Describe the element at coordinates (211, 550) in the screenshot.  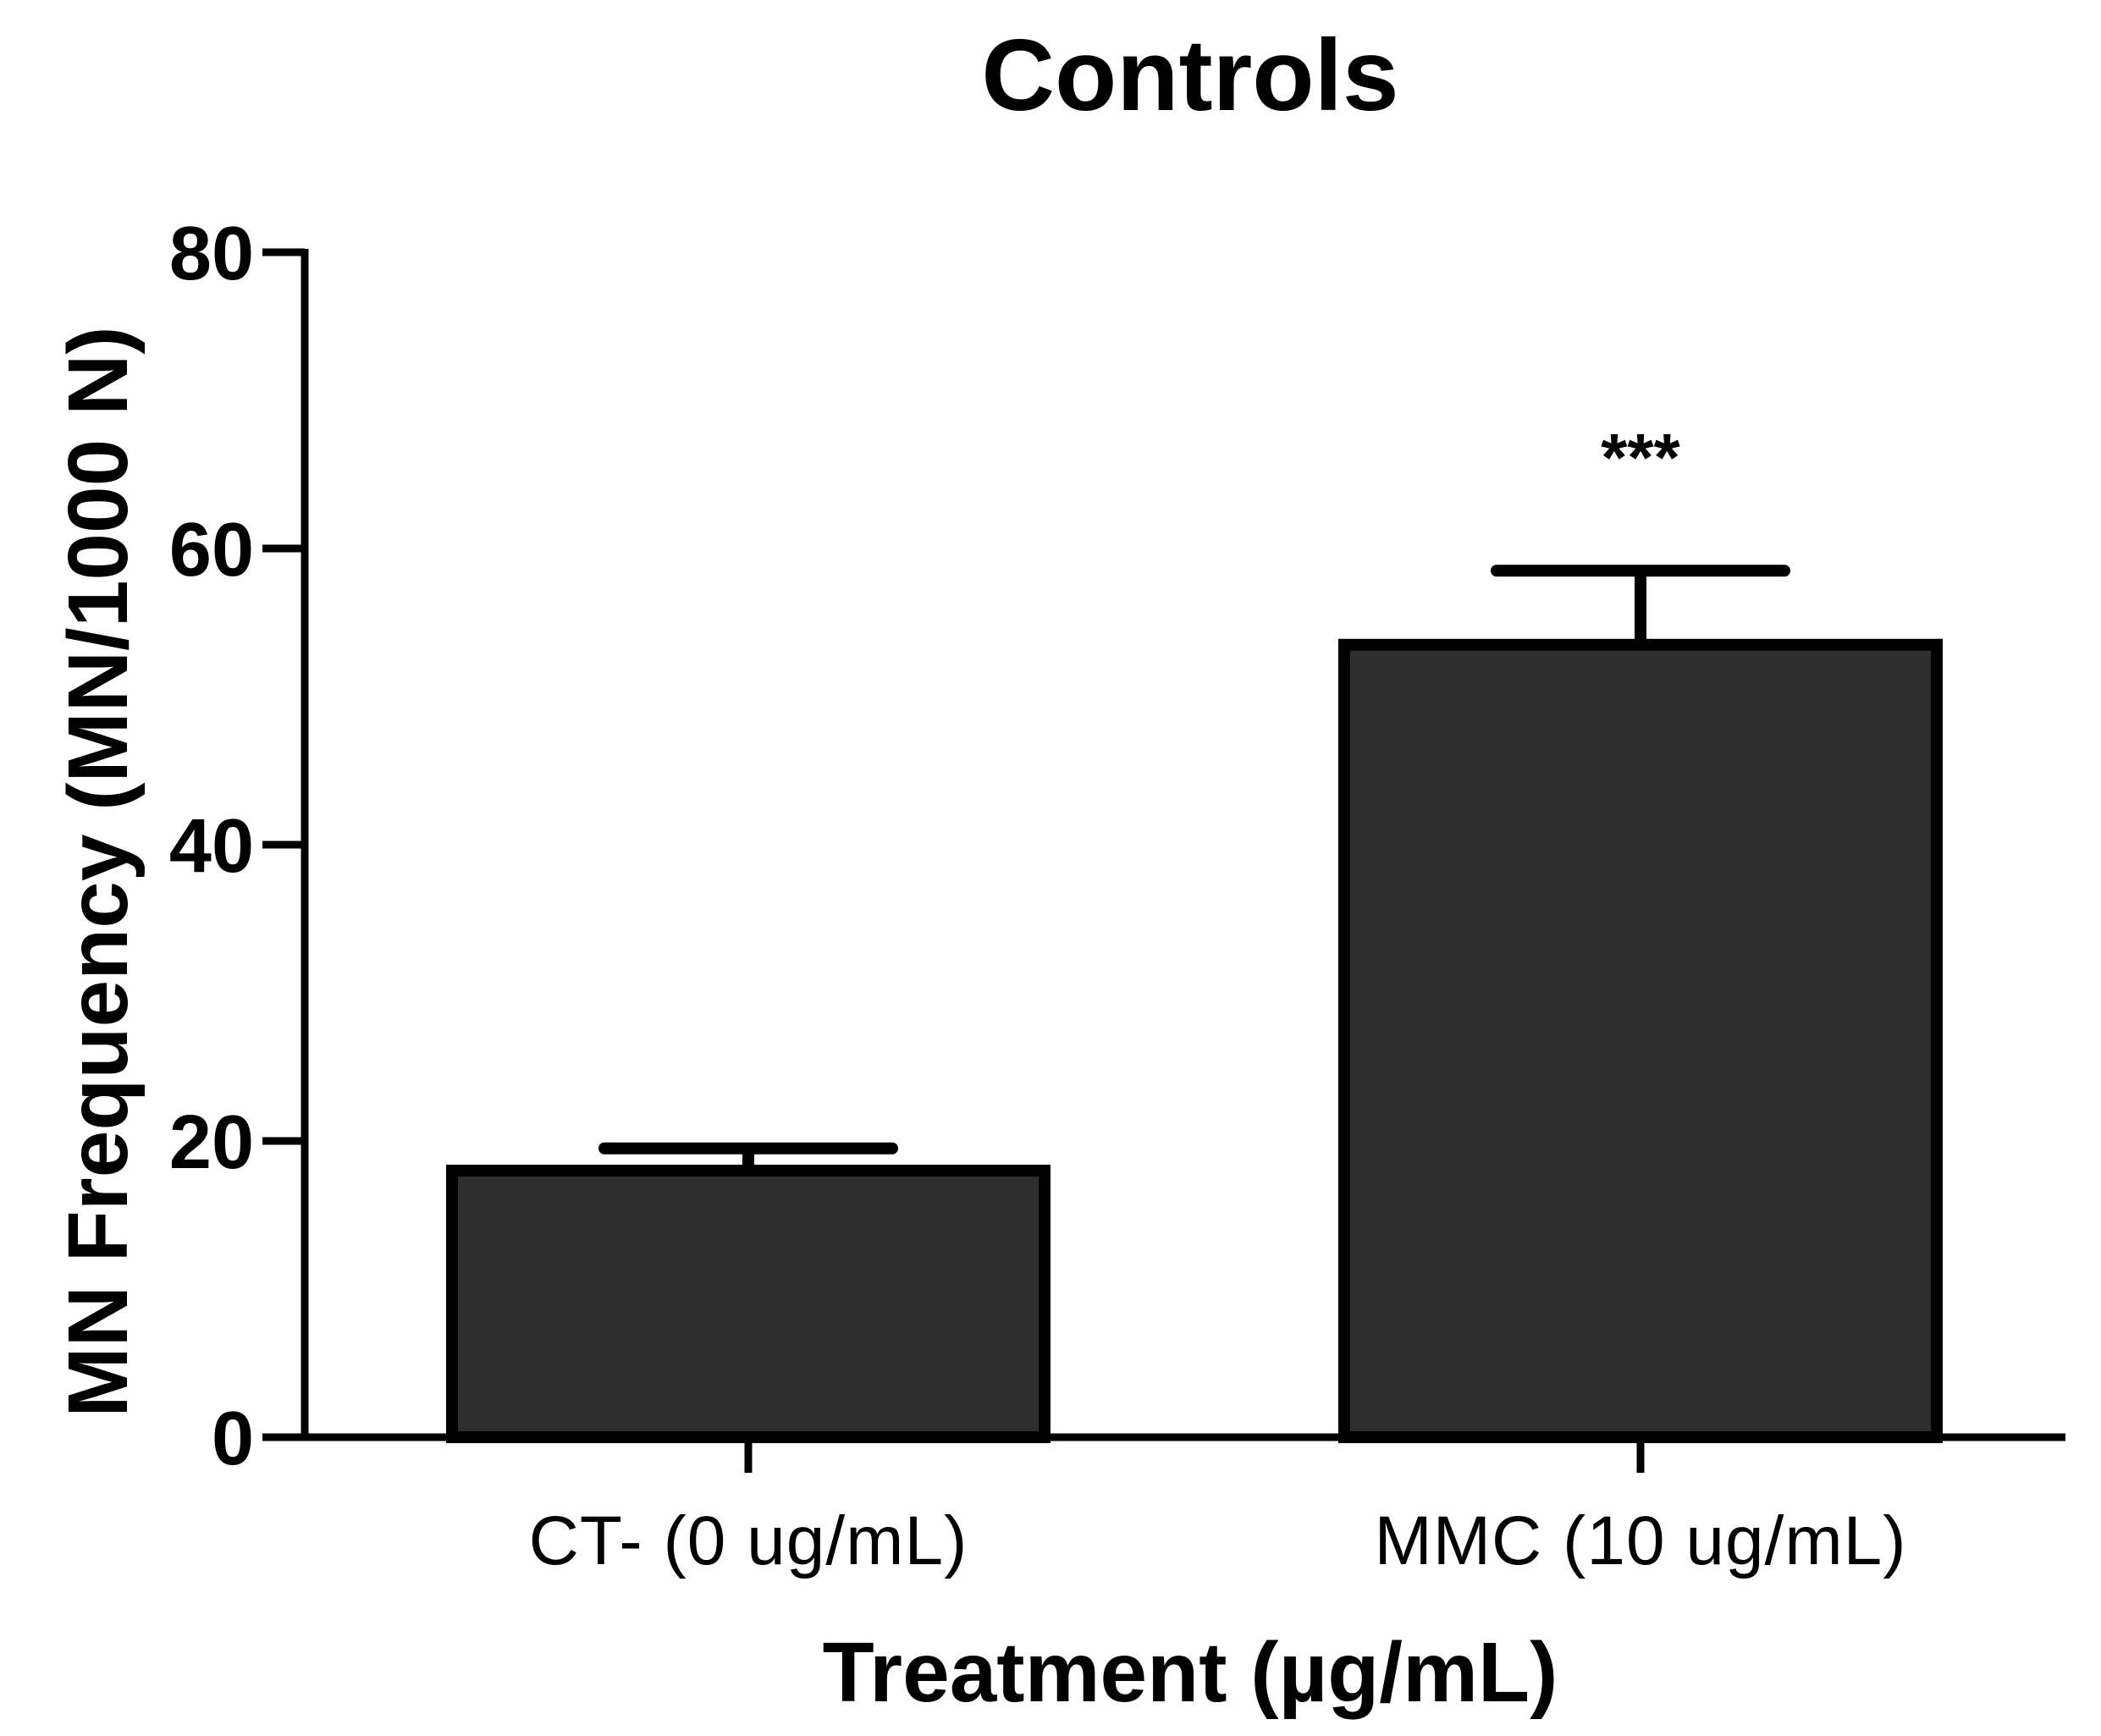
I see `y-tick-label-3: 60` at that location.